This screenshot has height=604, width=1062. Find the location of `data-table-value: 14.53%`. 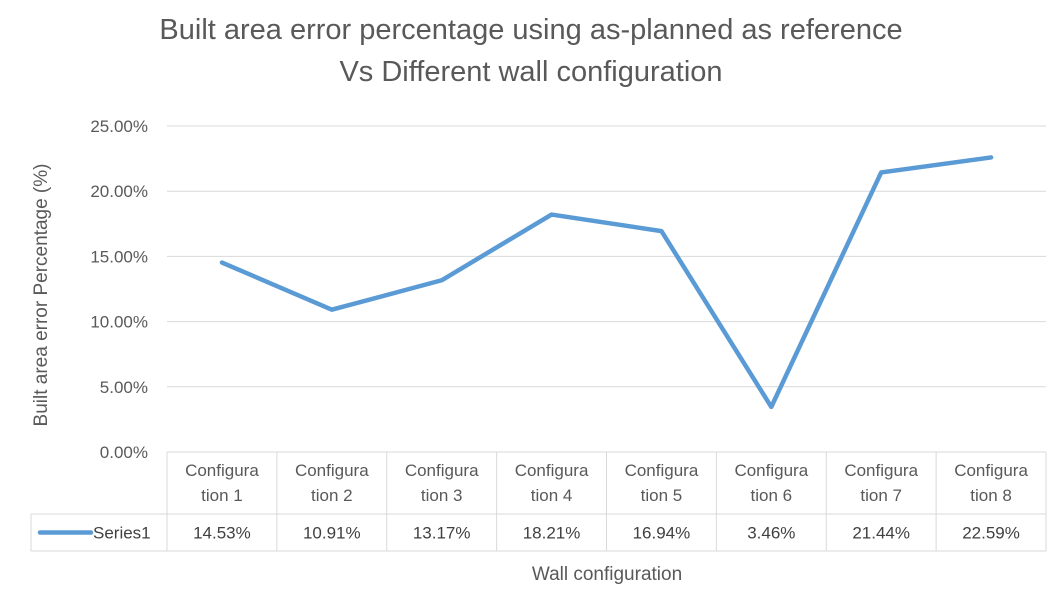

data-table-value: 14.53% is located at coordinates (222, 533).